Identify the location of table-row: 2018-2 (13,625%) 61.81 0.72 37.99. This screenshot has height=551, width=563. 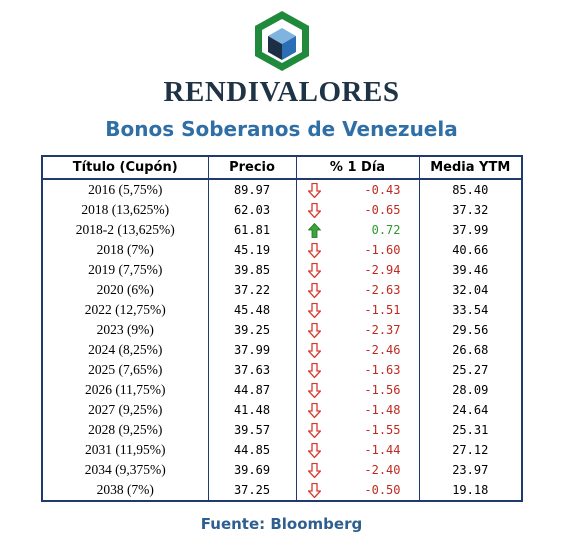
(282, 230).